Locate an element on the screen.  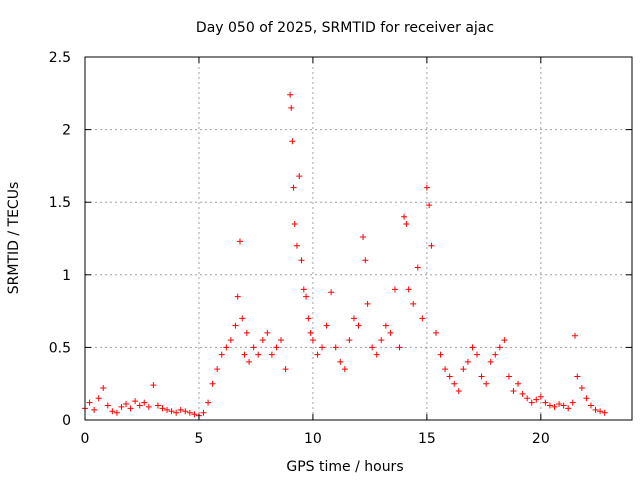
y-tick-label: 0.5 is located at coordinates (60, 348).